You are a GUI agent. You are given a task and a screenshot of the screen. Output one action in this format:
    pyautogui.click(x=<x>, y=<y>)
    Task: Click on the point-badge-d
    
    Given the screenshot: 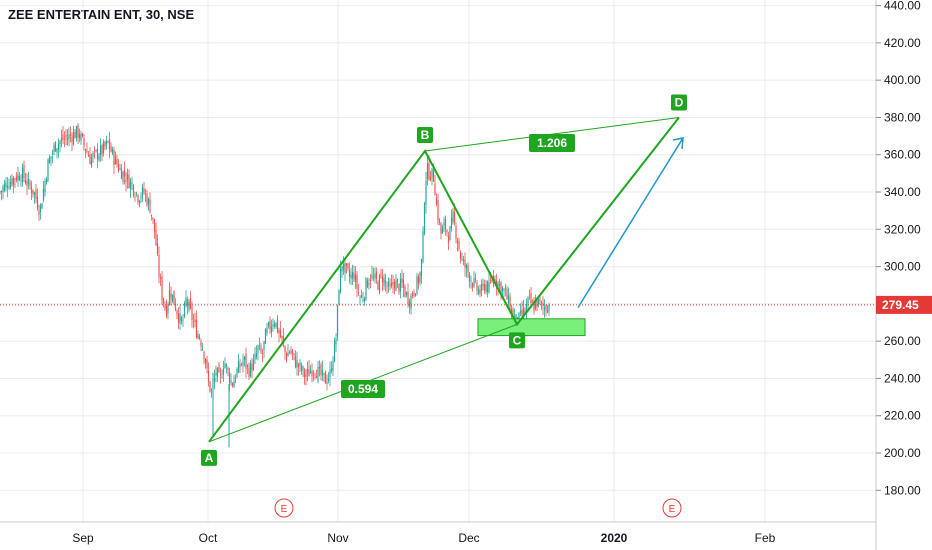 What is the action you would take?
    pyautogui.click(x=679, y=102)
    